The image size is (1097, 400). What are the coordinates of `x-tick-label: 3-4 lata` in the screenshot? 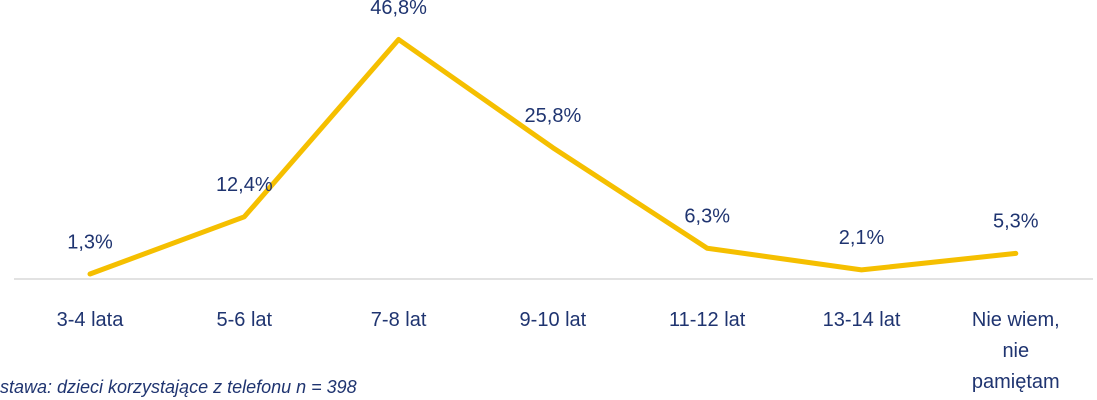 It's located at (90, 320).